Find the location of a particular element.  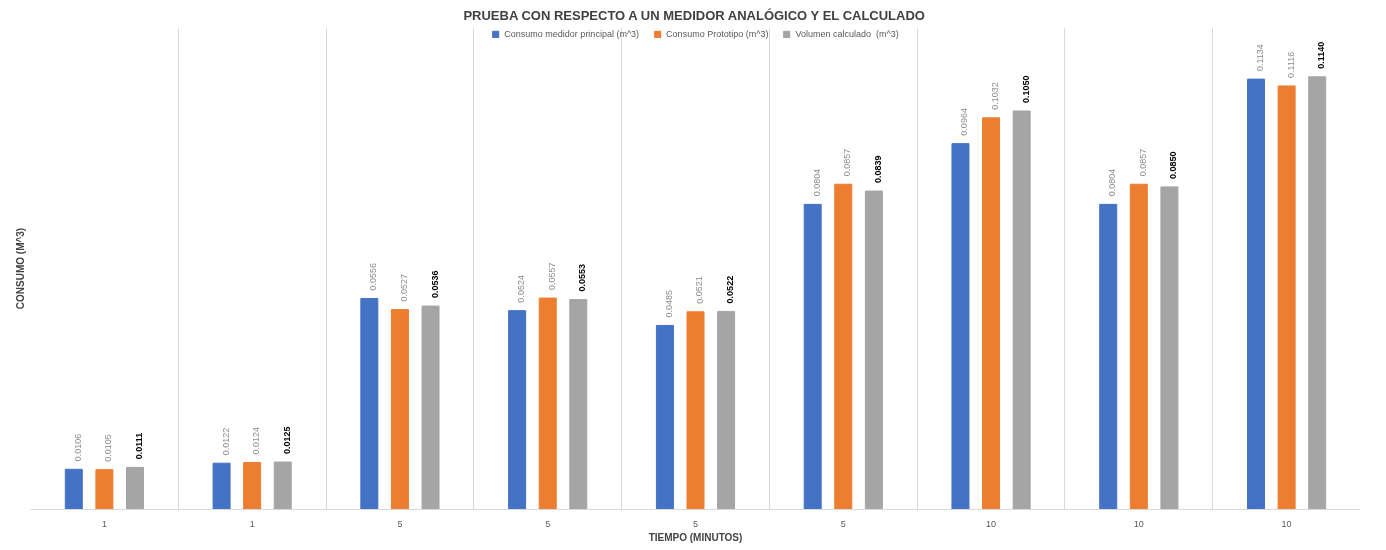

x-axis-title: TIEMPO (MINUTOS) is located at coordinates (695, 537).